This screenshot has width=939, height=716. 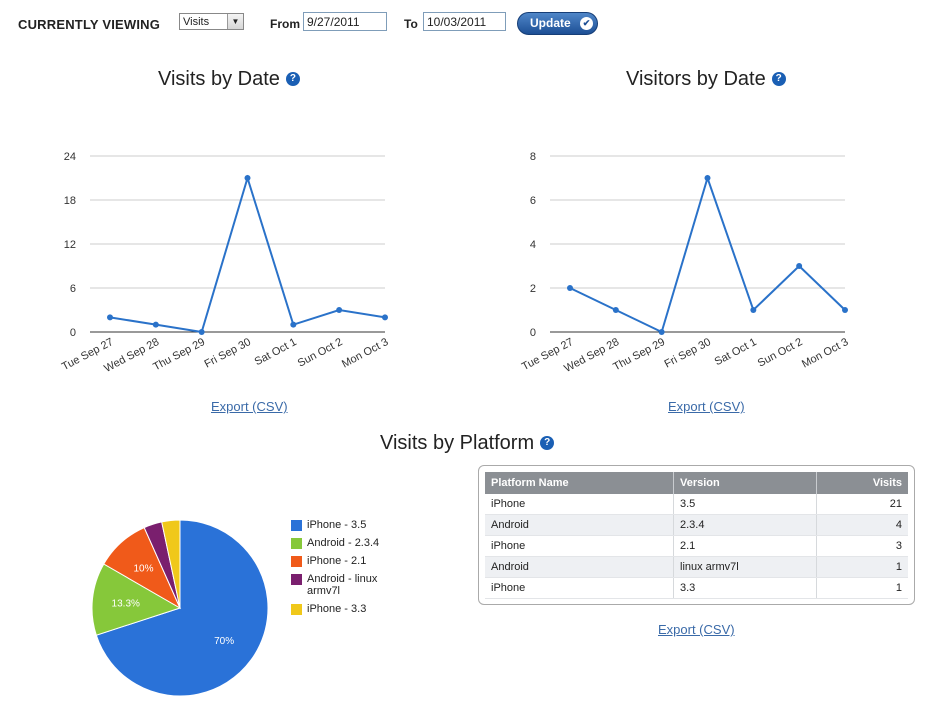 What do you see at coordinates (126, 603) in the screenshot?
I see `pie-slice-label: 13.3%` at bounding box center [126, 603].